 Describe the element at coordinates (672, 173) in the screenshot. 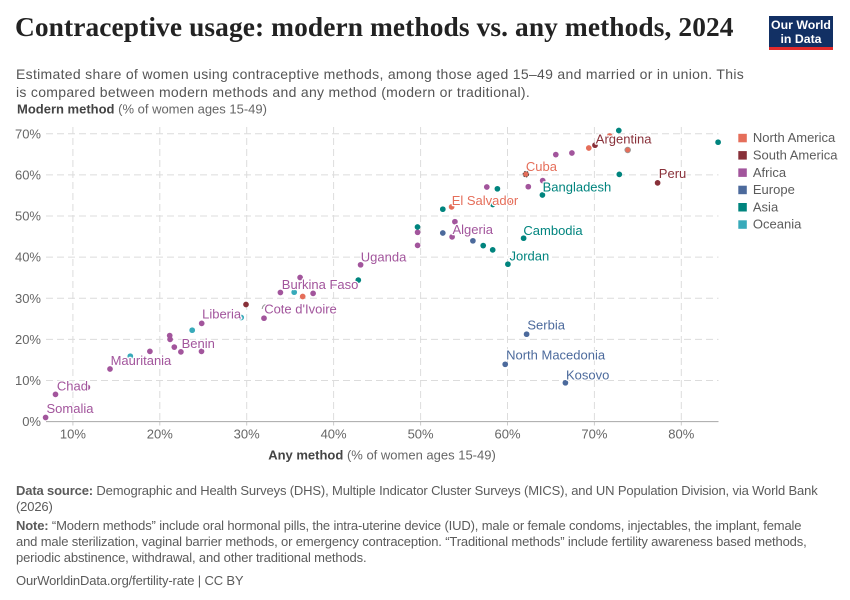

I see `svg-text: Peru` at that location.